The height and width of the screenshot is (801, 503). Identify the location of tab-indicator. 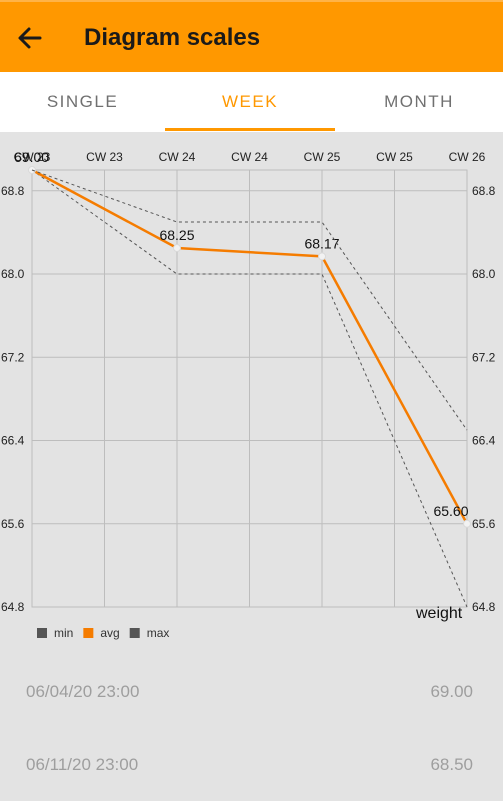
(250, 129).